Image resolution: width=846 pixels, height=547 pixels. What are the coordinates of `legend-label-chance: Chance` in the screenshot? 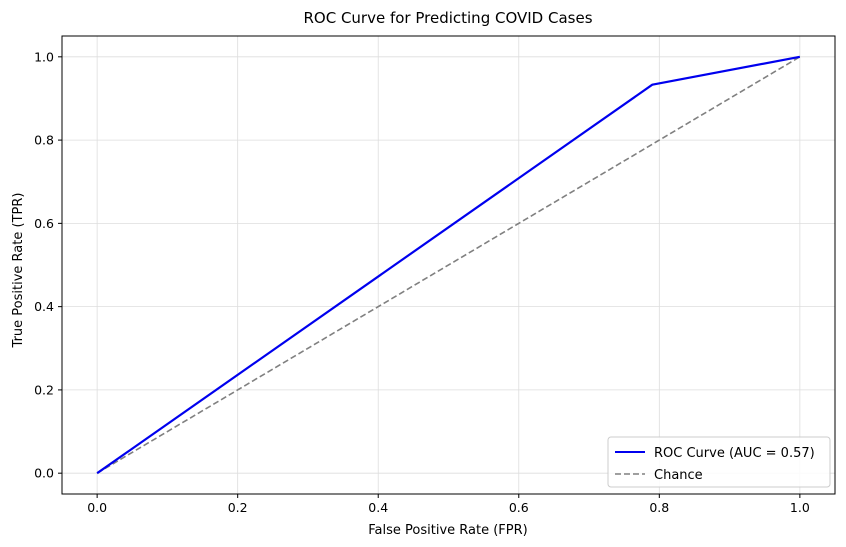 It's located at (678, 475).